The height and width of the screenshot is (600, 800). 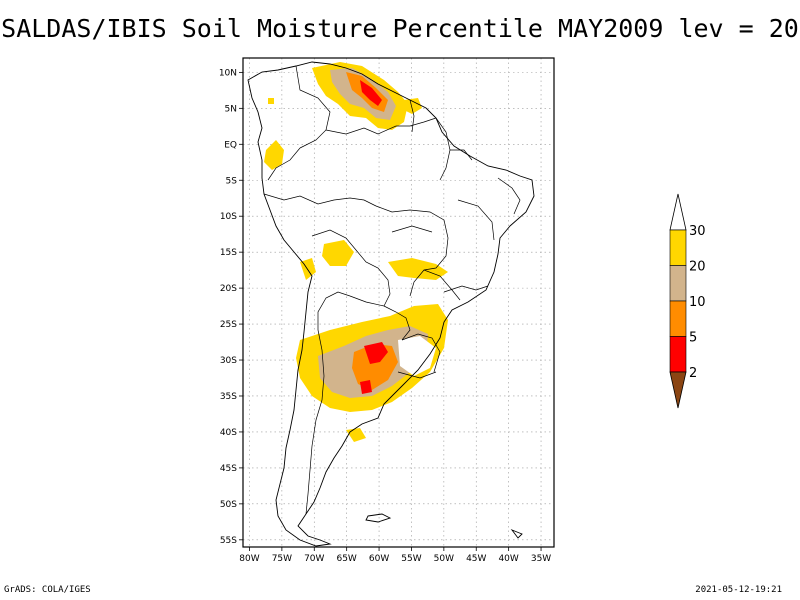 I want to click on lon-tick-label: 55W, so click(x=411, y=559).